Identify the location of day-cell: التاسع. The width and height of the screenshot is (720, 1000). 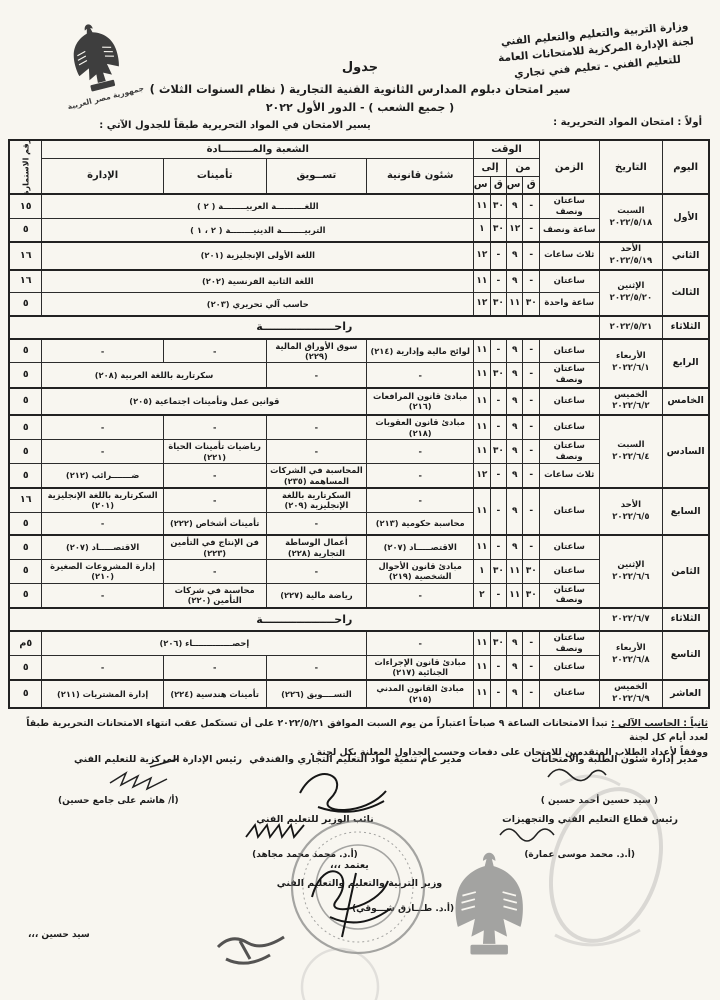
(686, 655).